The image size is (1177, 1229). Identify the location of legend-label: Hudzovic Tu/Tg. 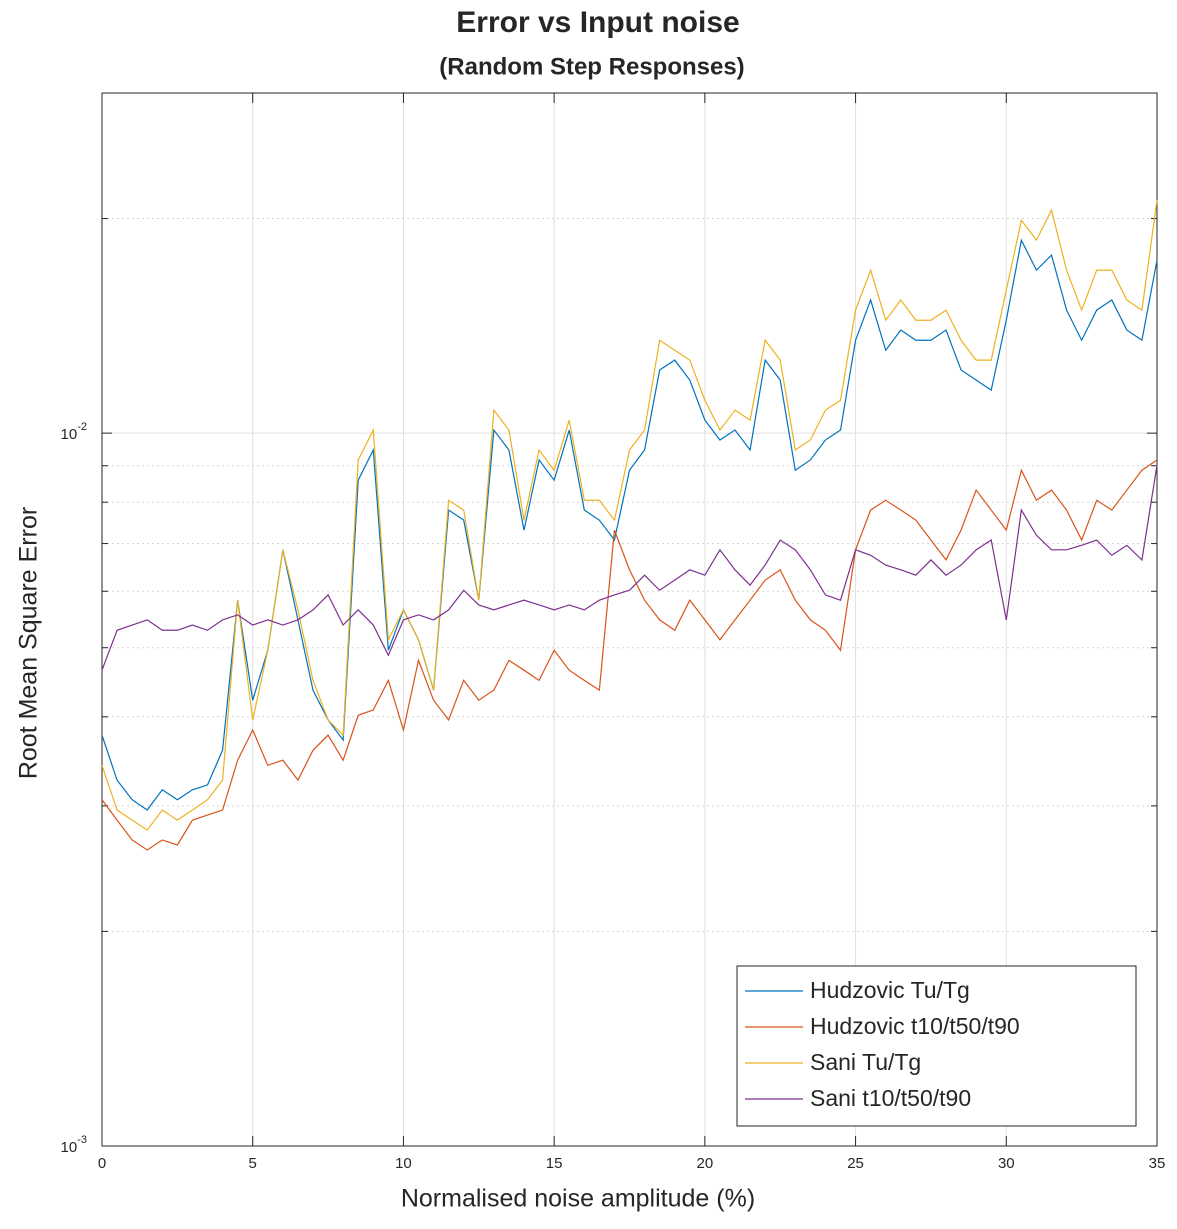
(890, 990).